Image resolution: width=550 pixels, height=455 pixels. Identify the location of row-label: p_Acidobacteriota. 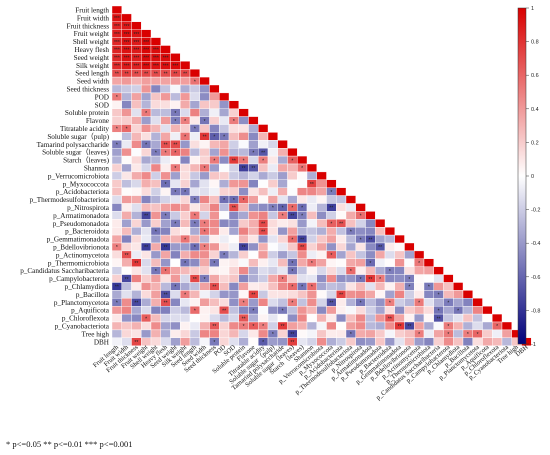
(83, 192).